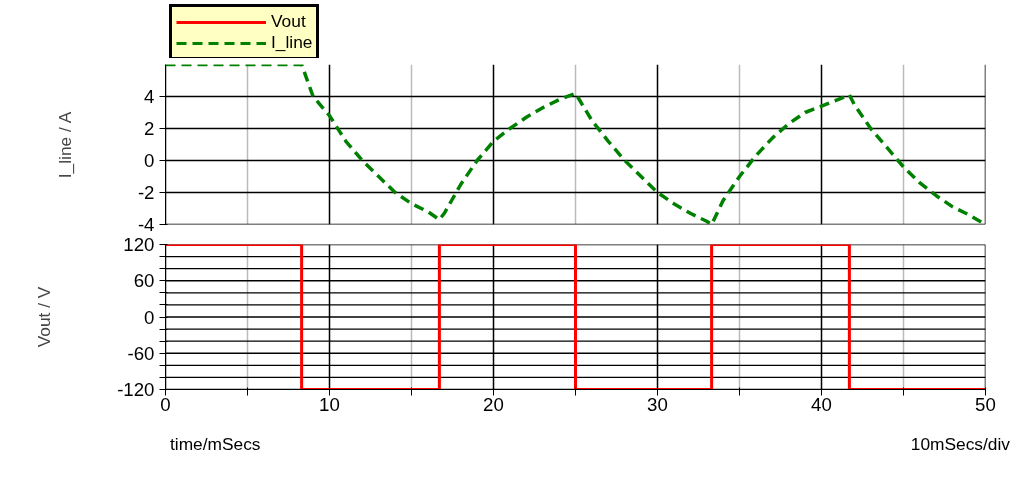  Describe the element at coordinates (493, 404) in the screenshot. I see `x-tick-label: 20` at that location.